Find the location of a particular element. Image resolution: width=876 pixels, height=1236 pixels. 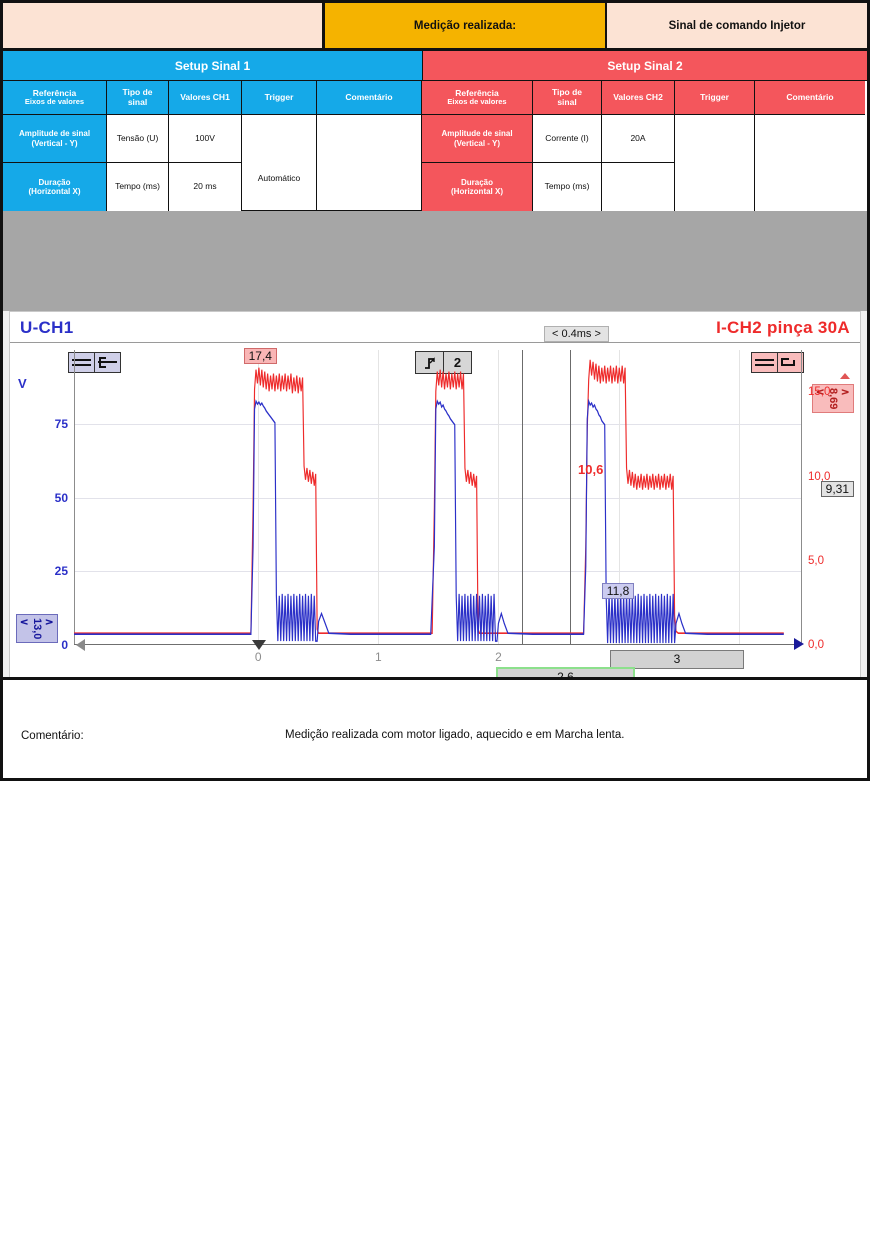

ch2-hold-value-label: 10,6 is located at coordinates (591, 469).